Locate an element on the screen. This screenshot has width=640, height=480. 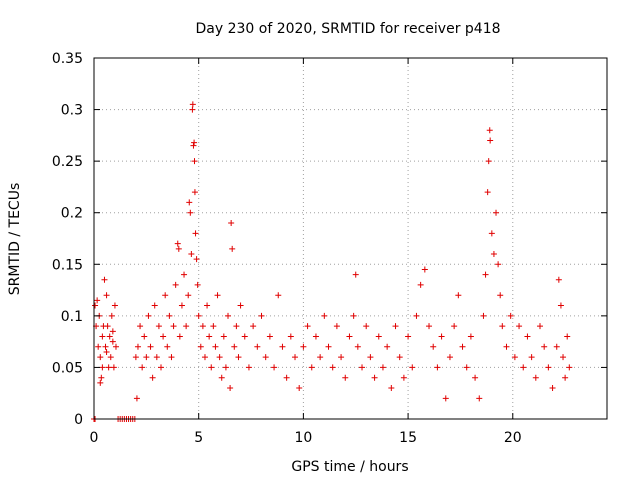
y-tick-label: 0 is located at coordinates (78, 420).